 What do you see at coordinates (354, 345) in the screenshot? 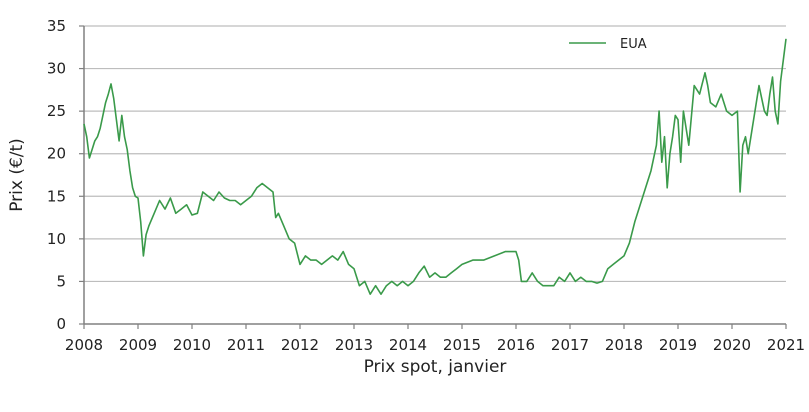
I see `x-tick-label: 2013` at bounding box center [354, 345].